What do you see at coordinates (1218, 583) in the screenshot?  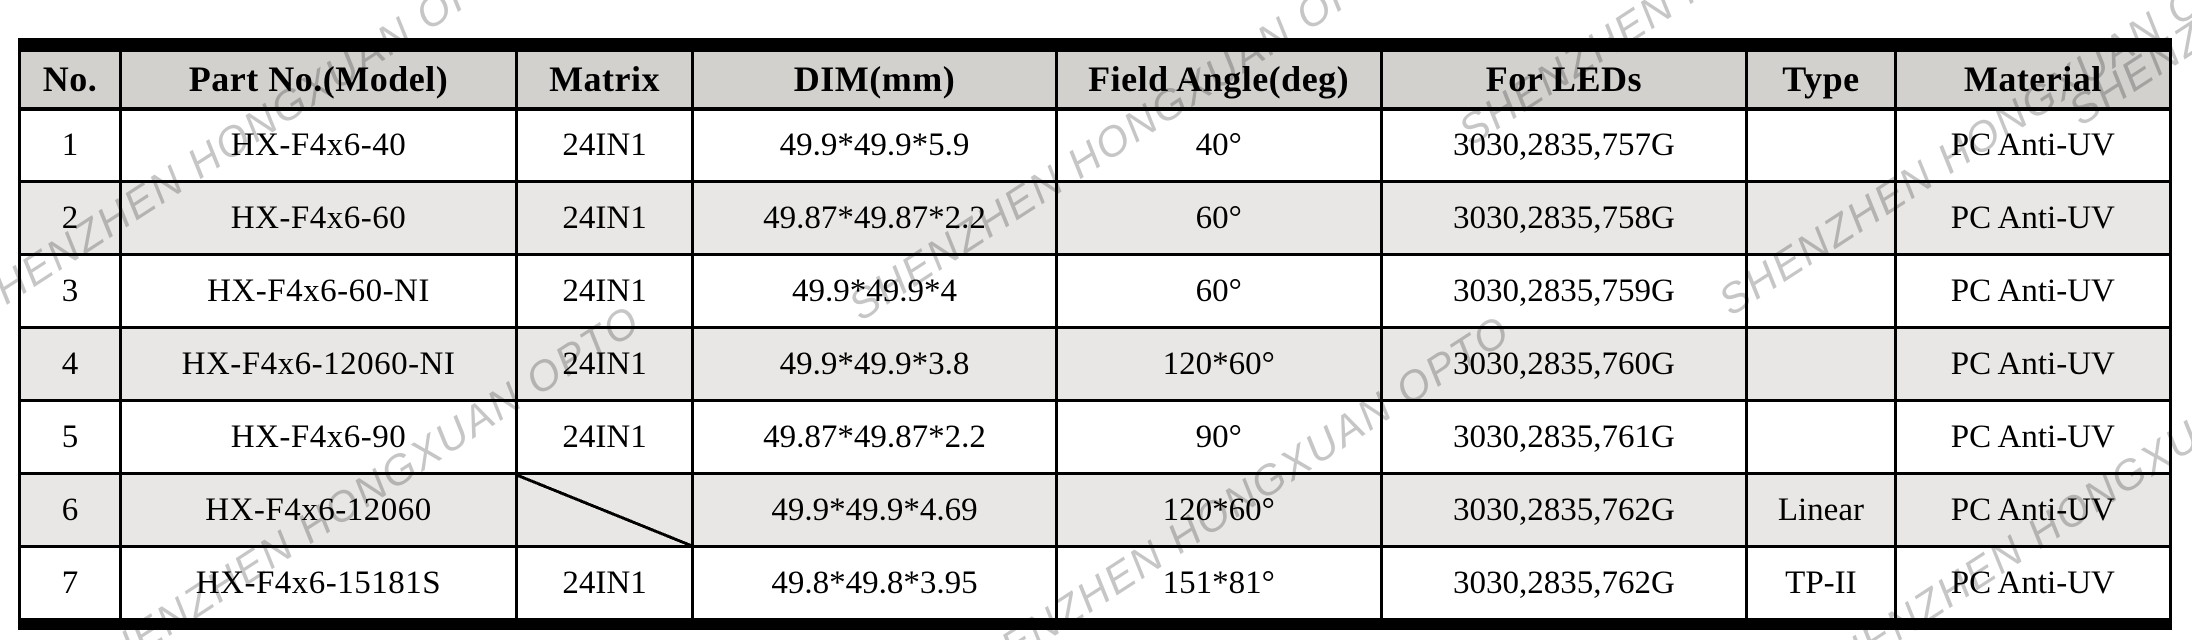 I see `cell-field-angle: 151*81°` at bounding box center [1218, 583].